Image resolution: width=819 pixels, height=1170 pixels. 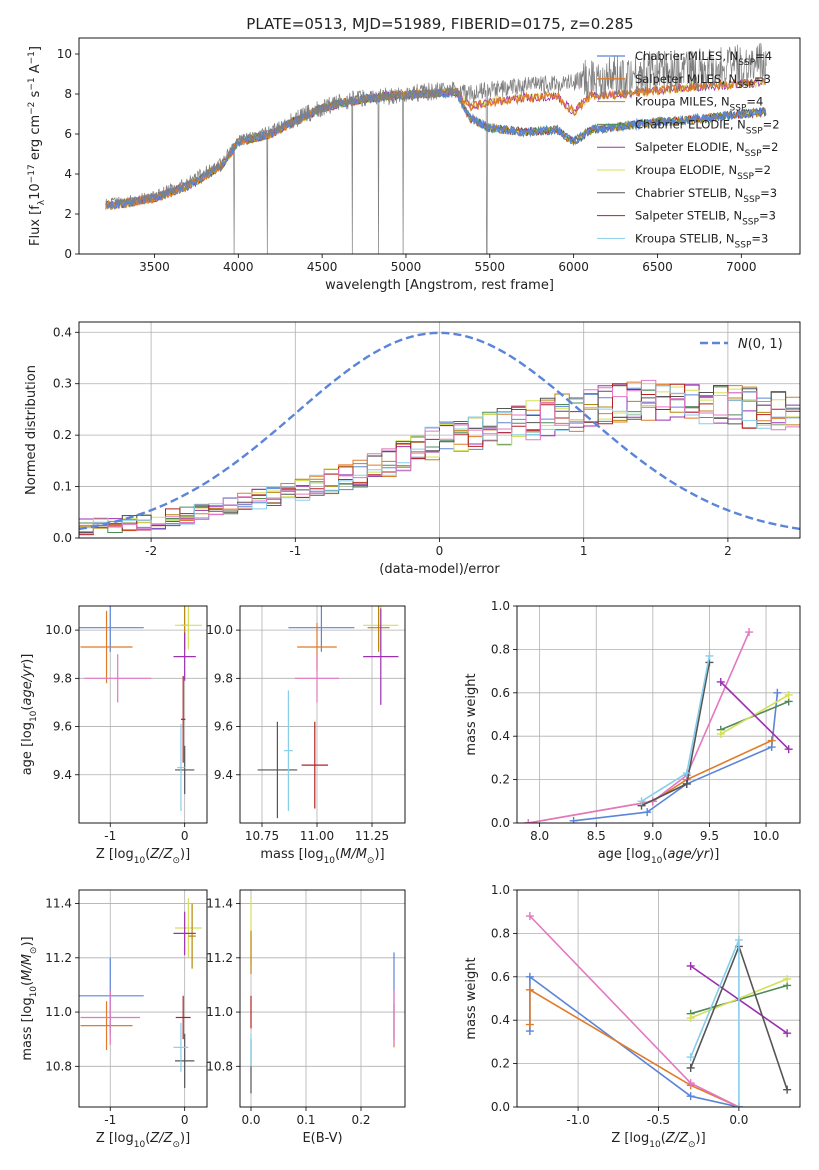 I want to click on y-axis-label: age [log10(age/yr)], so click(x=29, y=715).